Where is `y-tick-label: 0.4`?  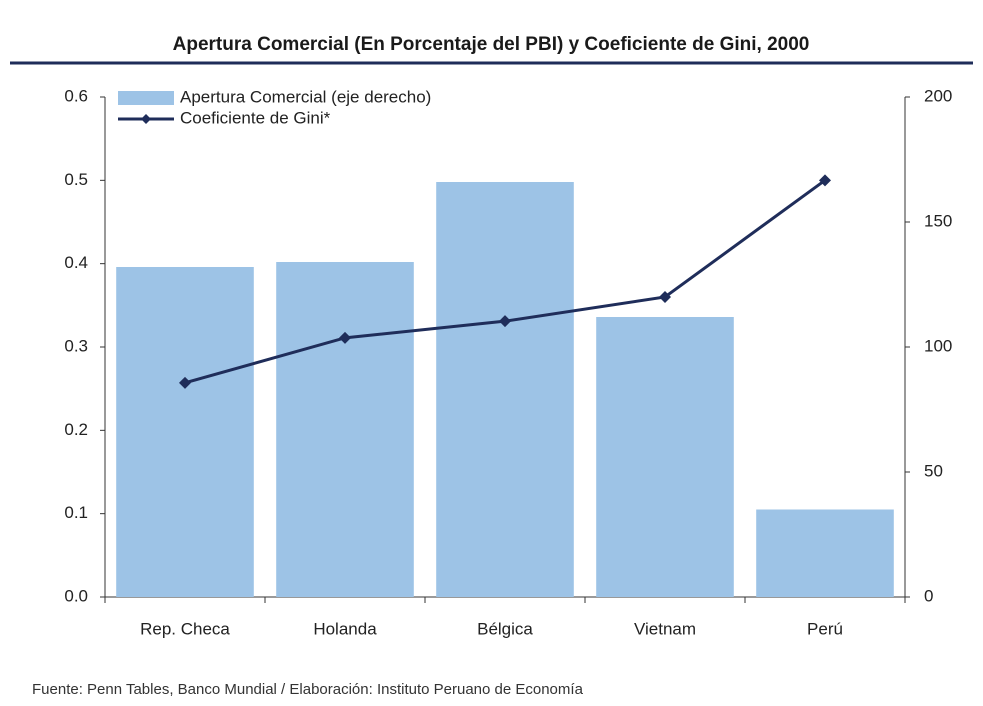 y-tick-label: 0.4 is located at coordinates (76, 262).